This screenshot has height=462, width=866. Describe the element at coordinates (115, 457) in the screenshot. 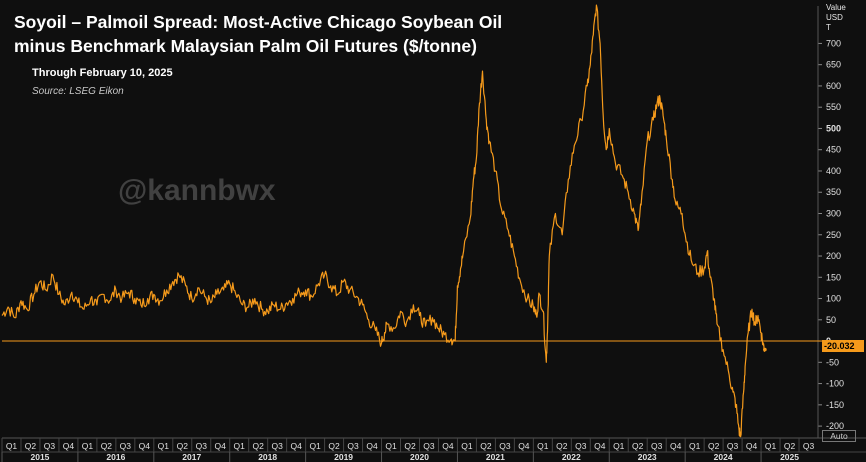

I see `x-year-label: 2016` at that location.